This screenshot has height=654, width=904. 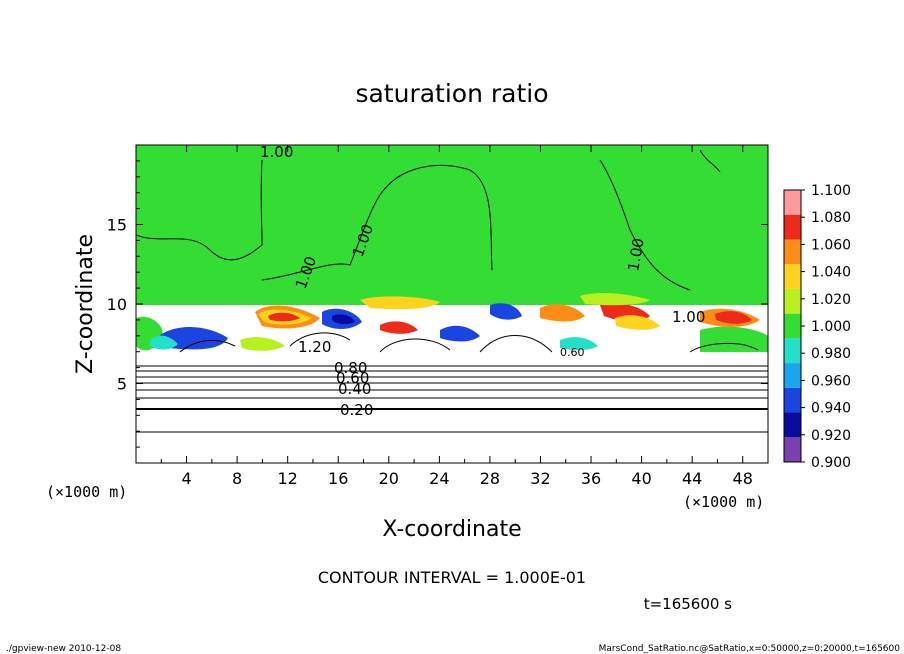 I want to click on contour-1.00-b, so click(x=377, y=222).